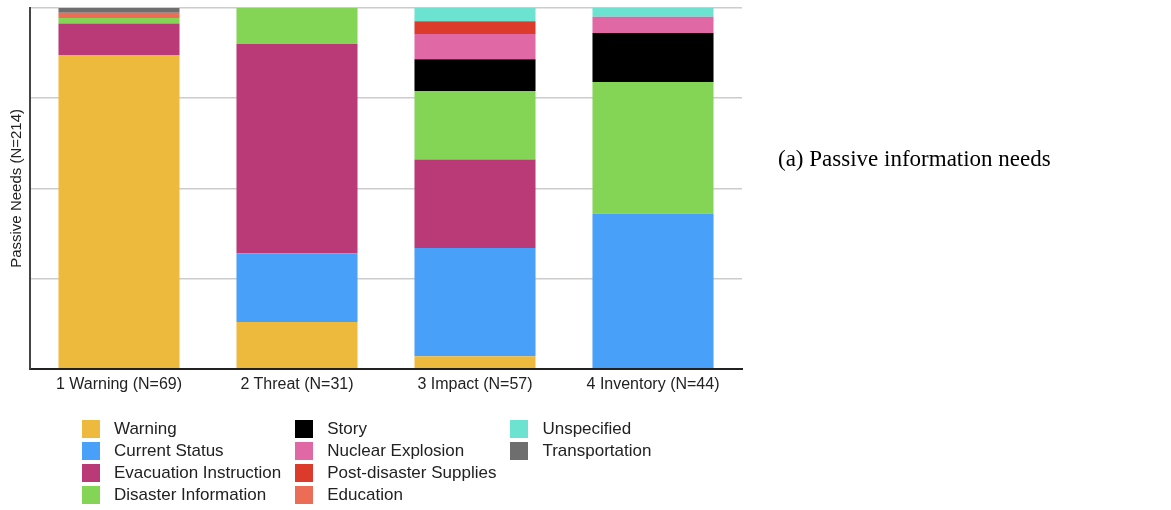 This screenshot has height=510, width=1171. Describe the element at coordinates (412, 473) in the screenshot. I see `legend-label: Post-disaster Supplies` at that location.